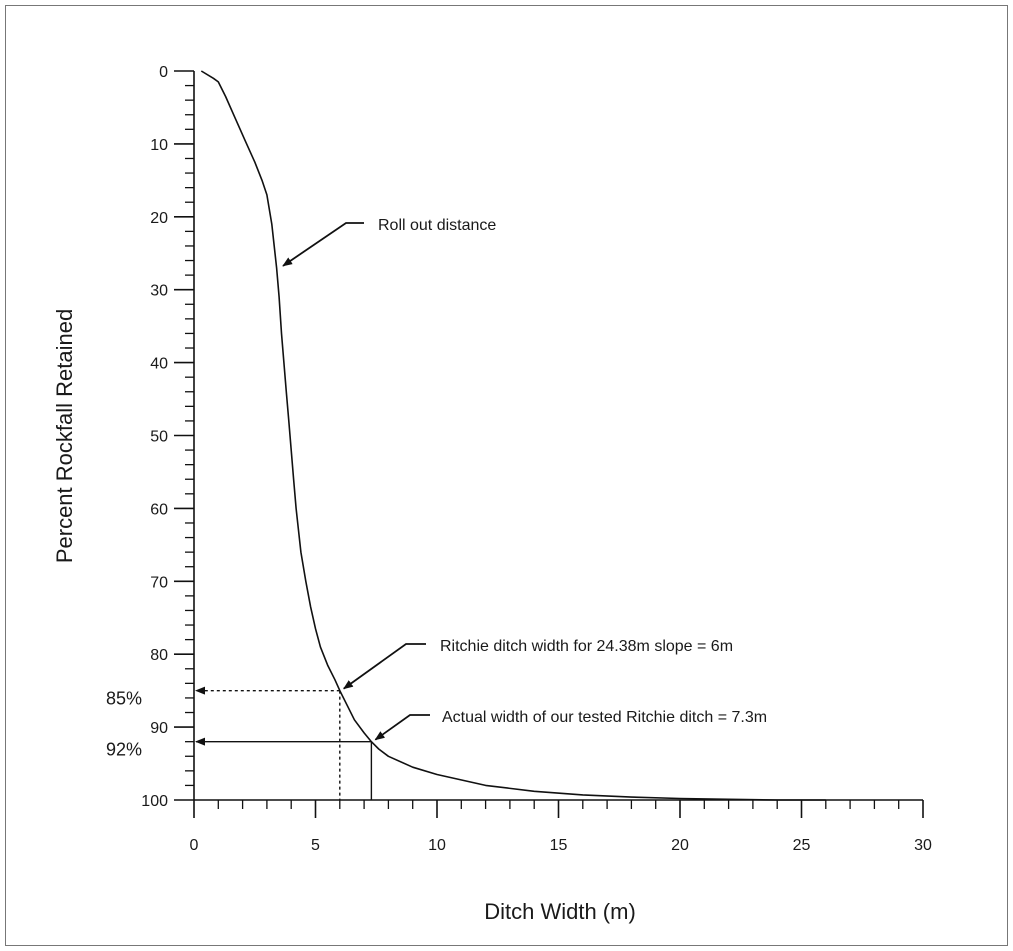  What do you see at coordinates (437, 845) in the screenshot?
I see `x-tick-label: 10` at bounding box center [437, 845].